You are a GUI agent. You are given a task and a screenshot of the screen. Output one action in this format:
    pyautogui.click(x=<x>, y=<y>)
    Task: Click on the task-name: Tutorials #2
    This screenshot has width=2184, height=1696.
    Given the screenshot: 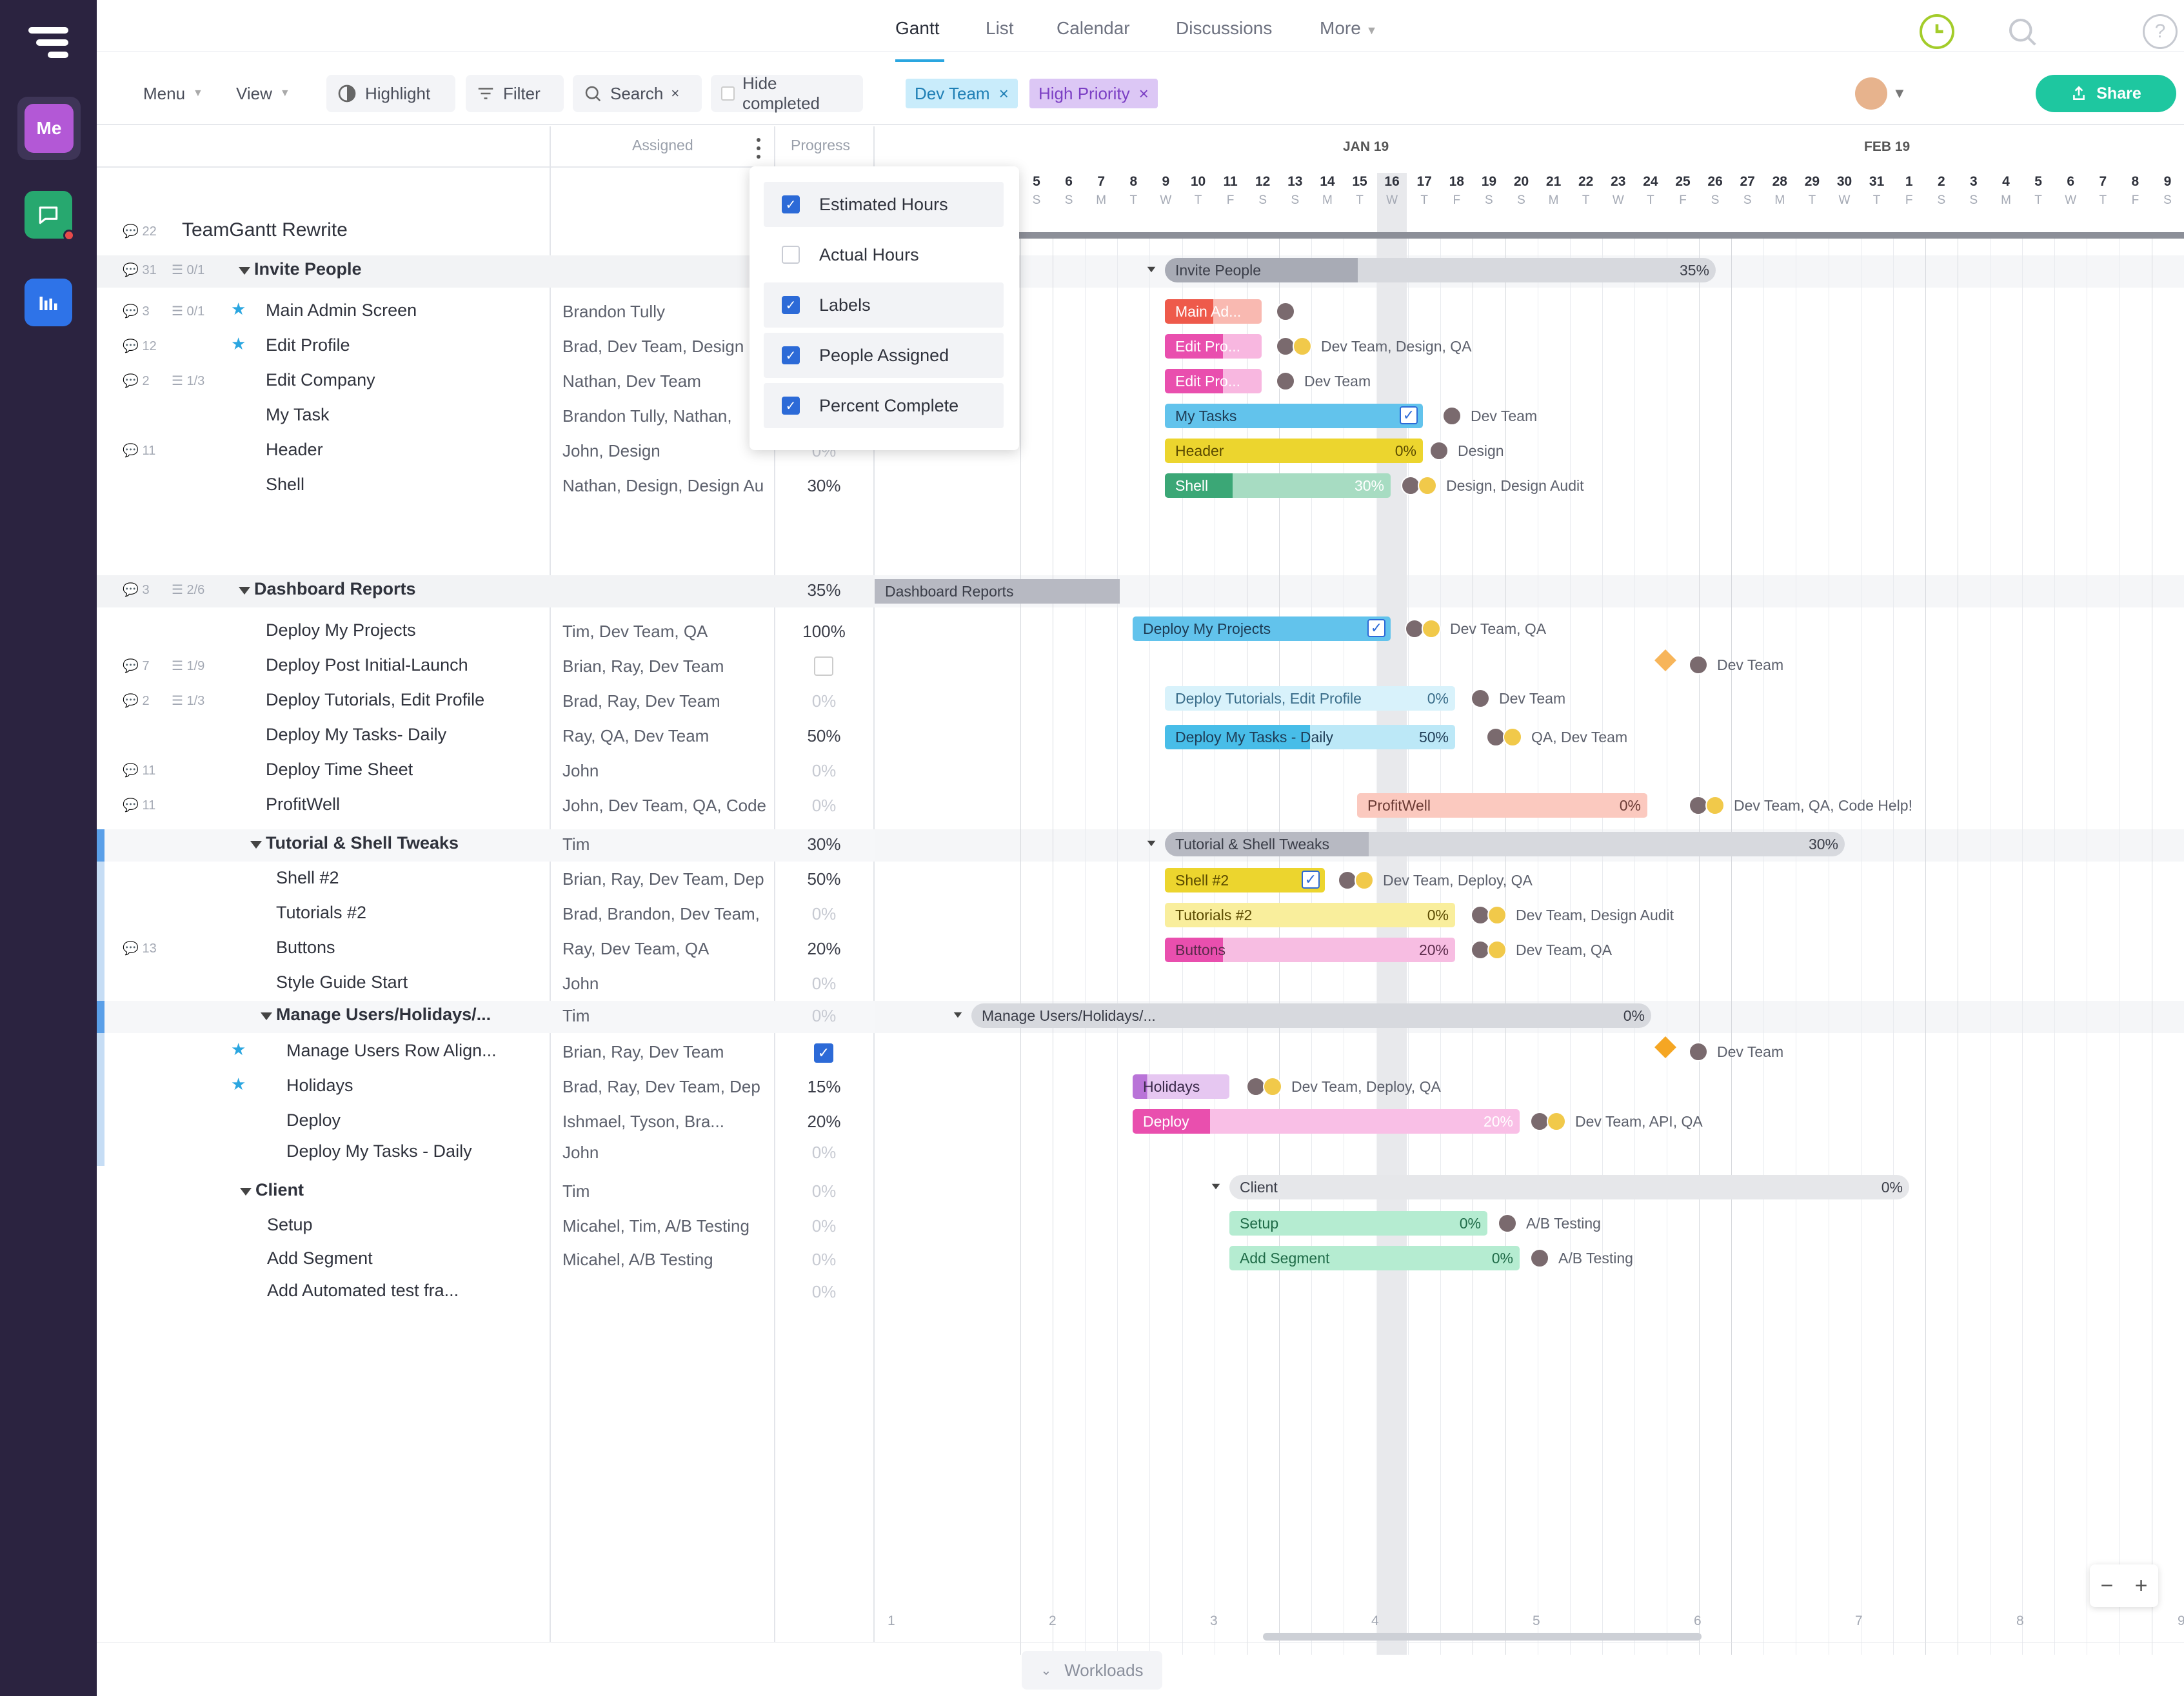 What is the action you would take?
    pyautogui.click(x=321, y=912)
    